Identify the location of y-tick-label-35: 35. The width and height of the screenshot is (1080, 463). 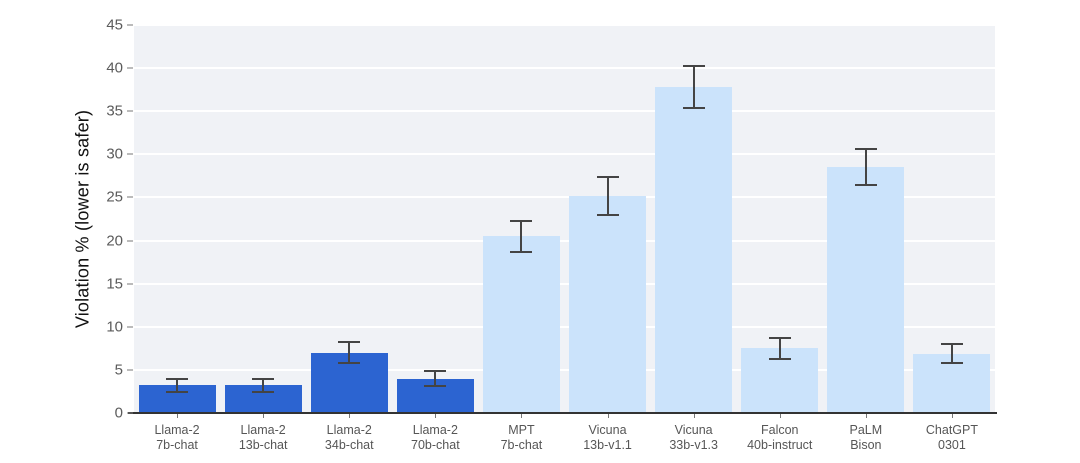
(114, 111).